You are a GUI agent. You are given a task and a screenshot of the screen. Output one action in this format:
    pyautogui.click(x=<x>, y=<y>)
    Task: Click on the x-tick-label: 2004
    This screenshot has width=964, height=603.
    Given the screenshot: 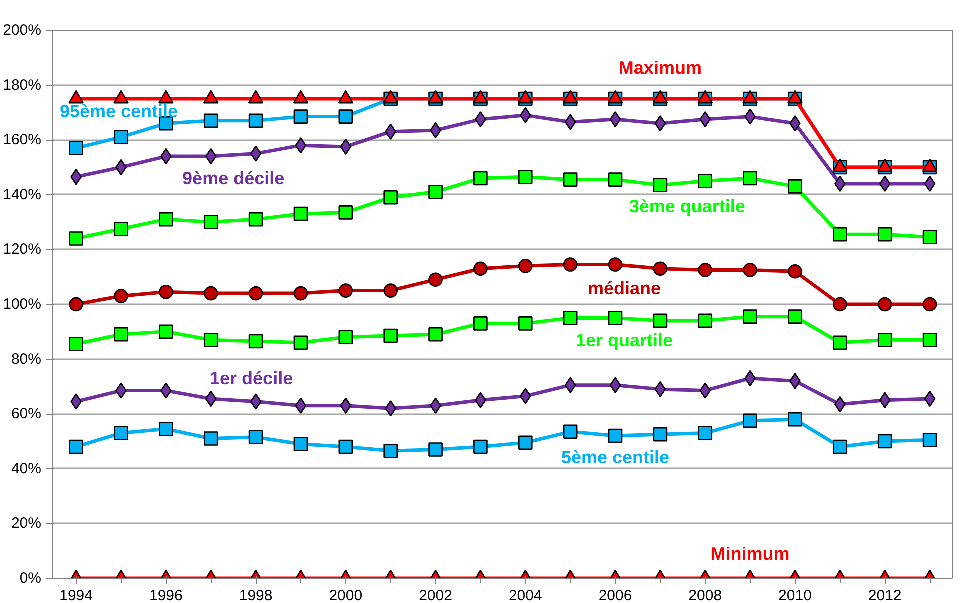 What is the action you would take?
    pyautogui.click(x=525, y=595)
    